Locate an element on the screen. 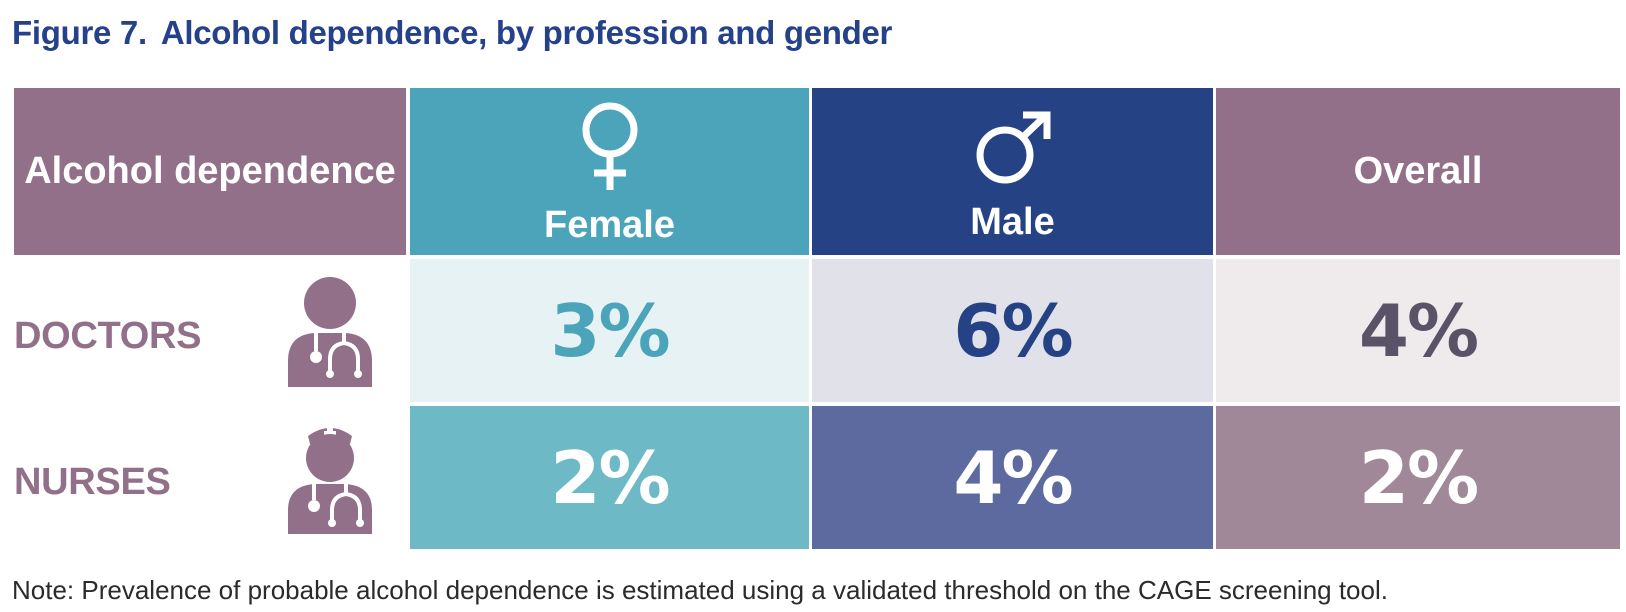 Image resolution: width=1626 pixels, height=612 pixels. value-nurses-overall: 2% is located at coordinates (1418, 477).